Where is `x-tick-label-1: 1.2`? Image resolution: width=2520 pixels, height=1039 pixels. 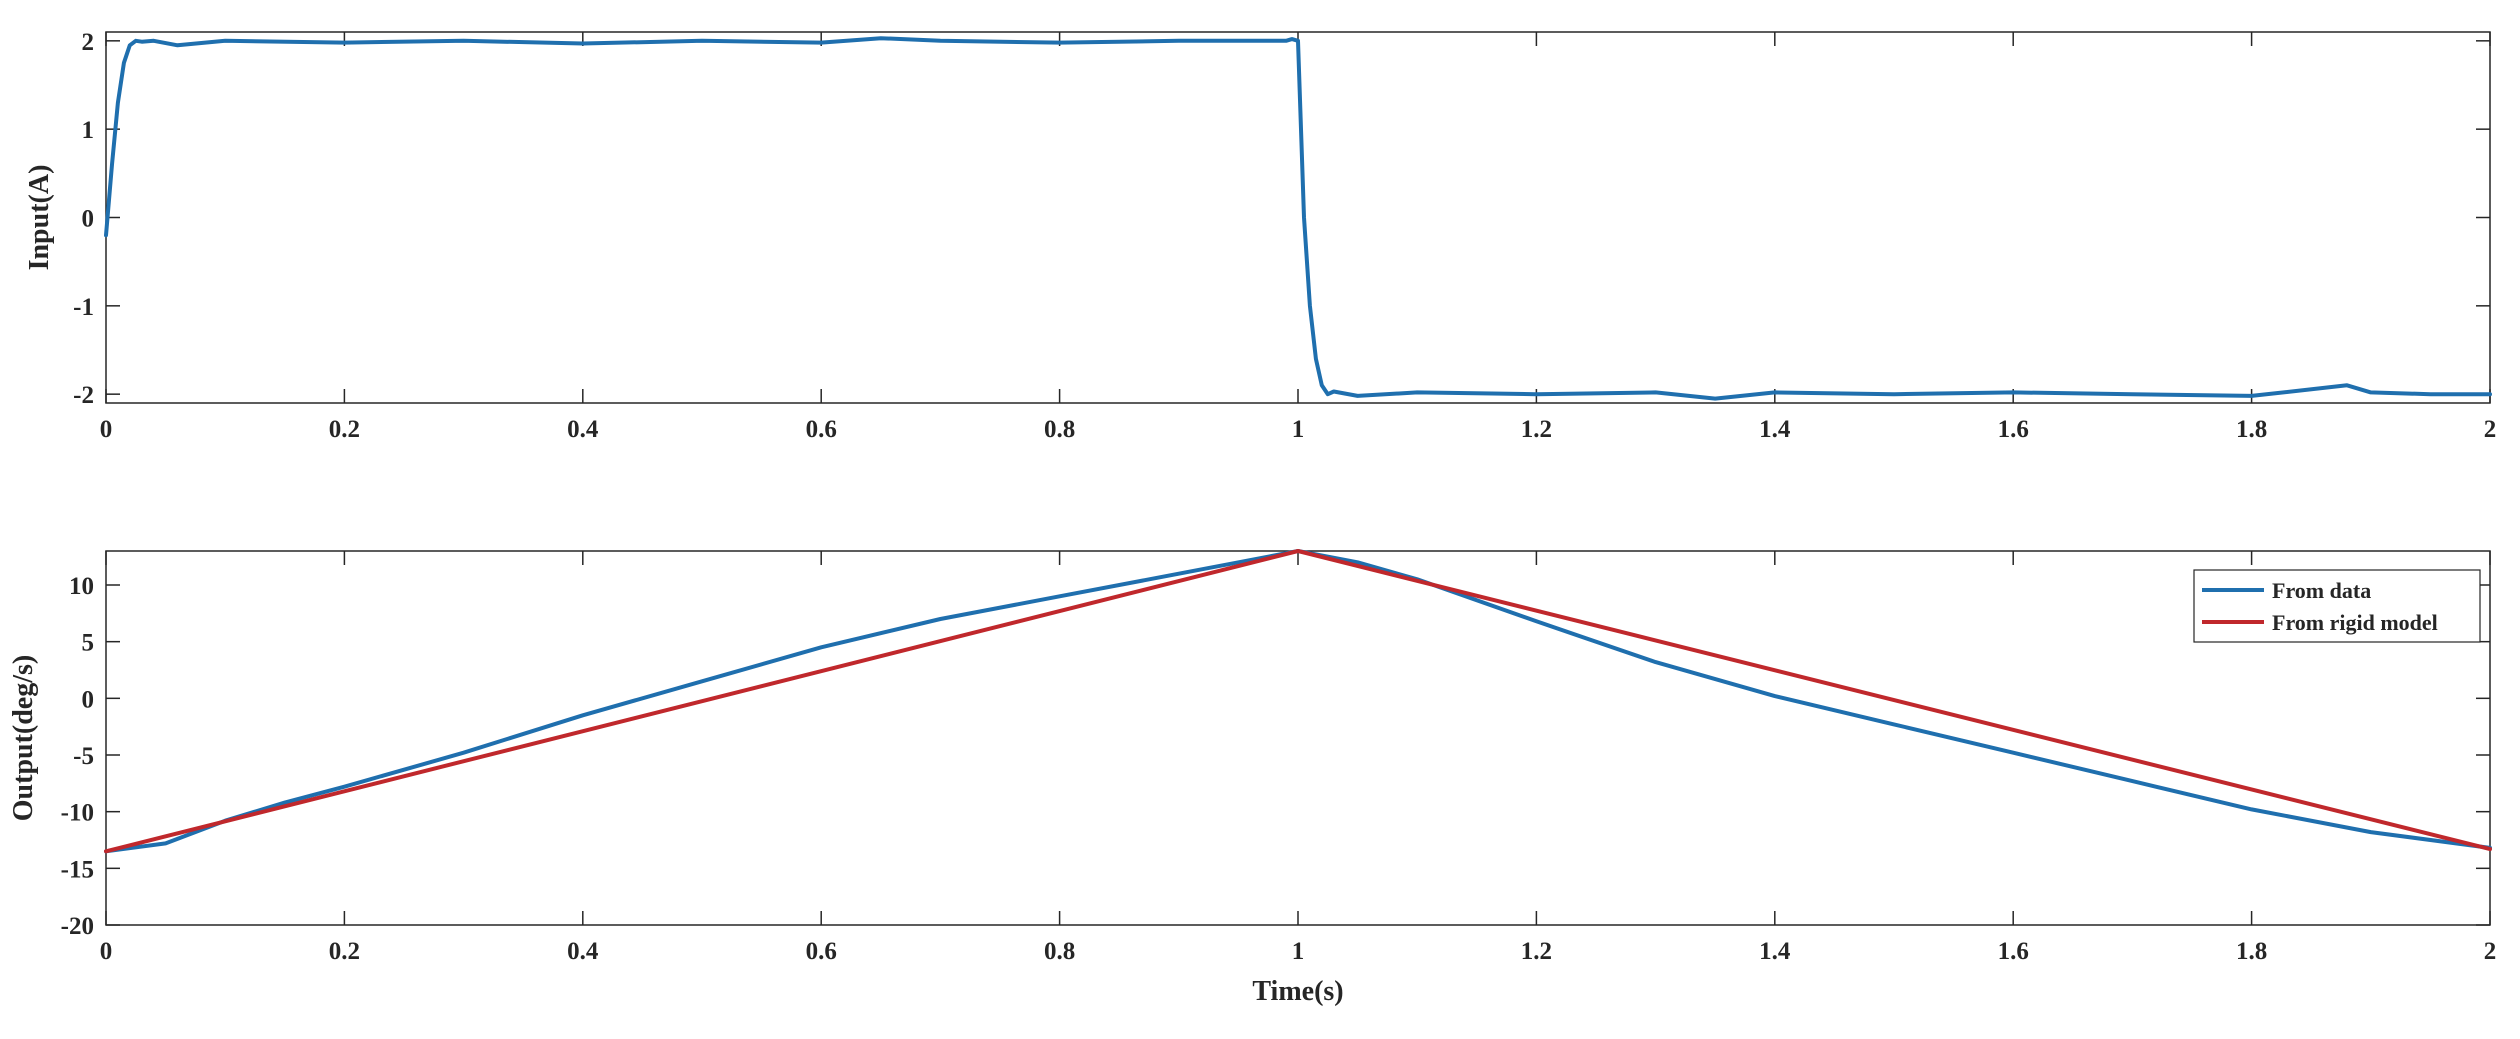 x-tick-label-1: 1.2 is located at coordinates (1536, 951).